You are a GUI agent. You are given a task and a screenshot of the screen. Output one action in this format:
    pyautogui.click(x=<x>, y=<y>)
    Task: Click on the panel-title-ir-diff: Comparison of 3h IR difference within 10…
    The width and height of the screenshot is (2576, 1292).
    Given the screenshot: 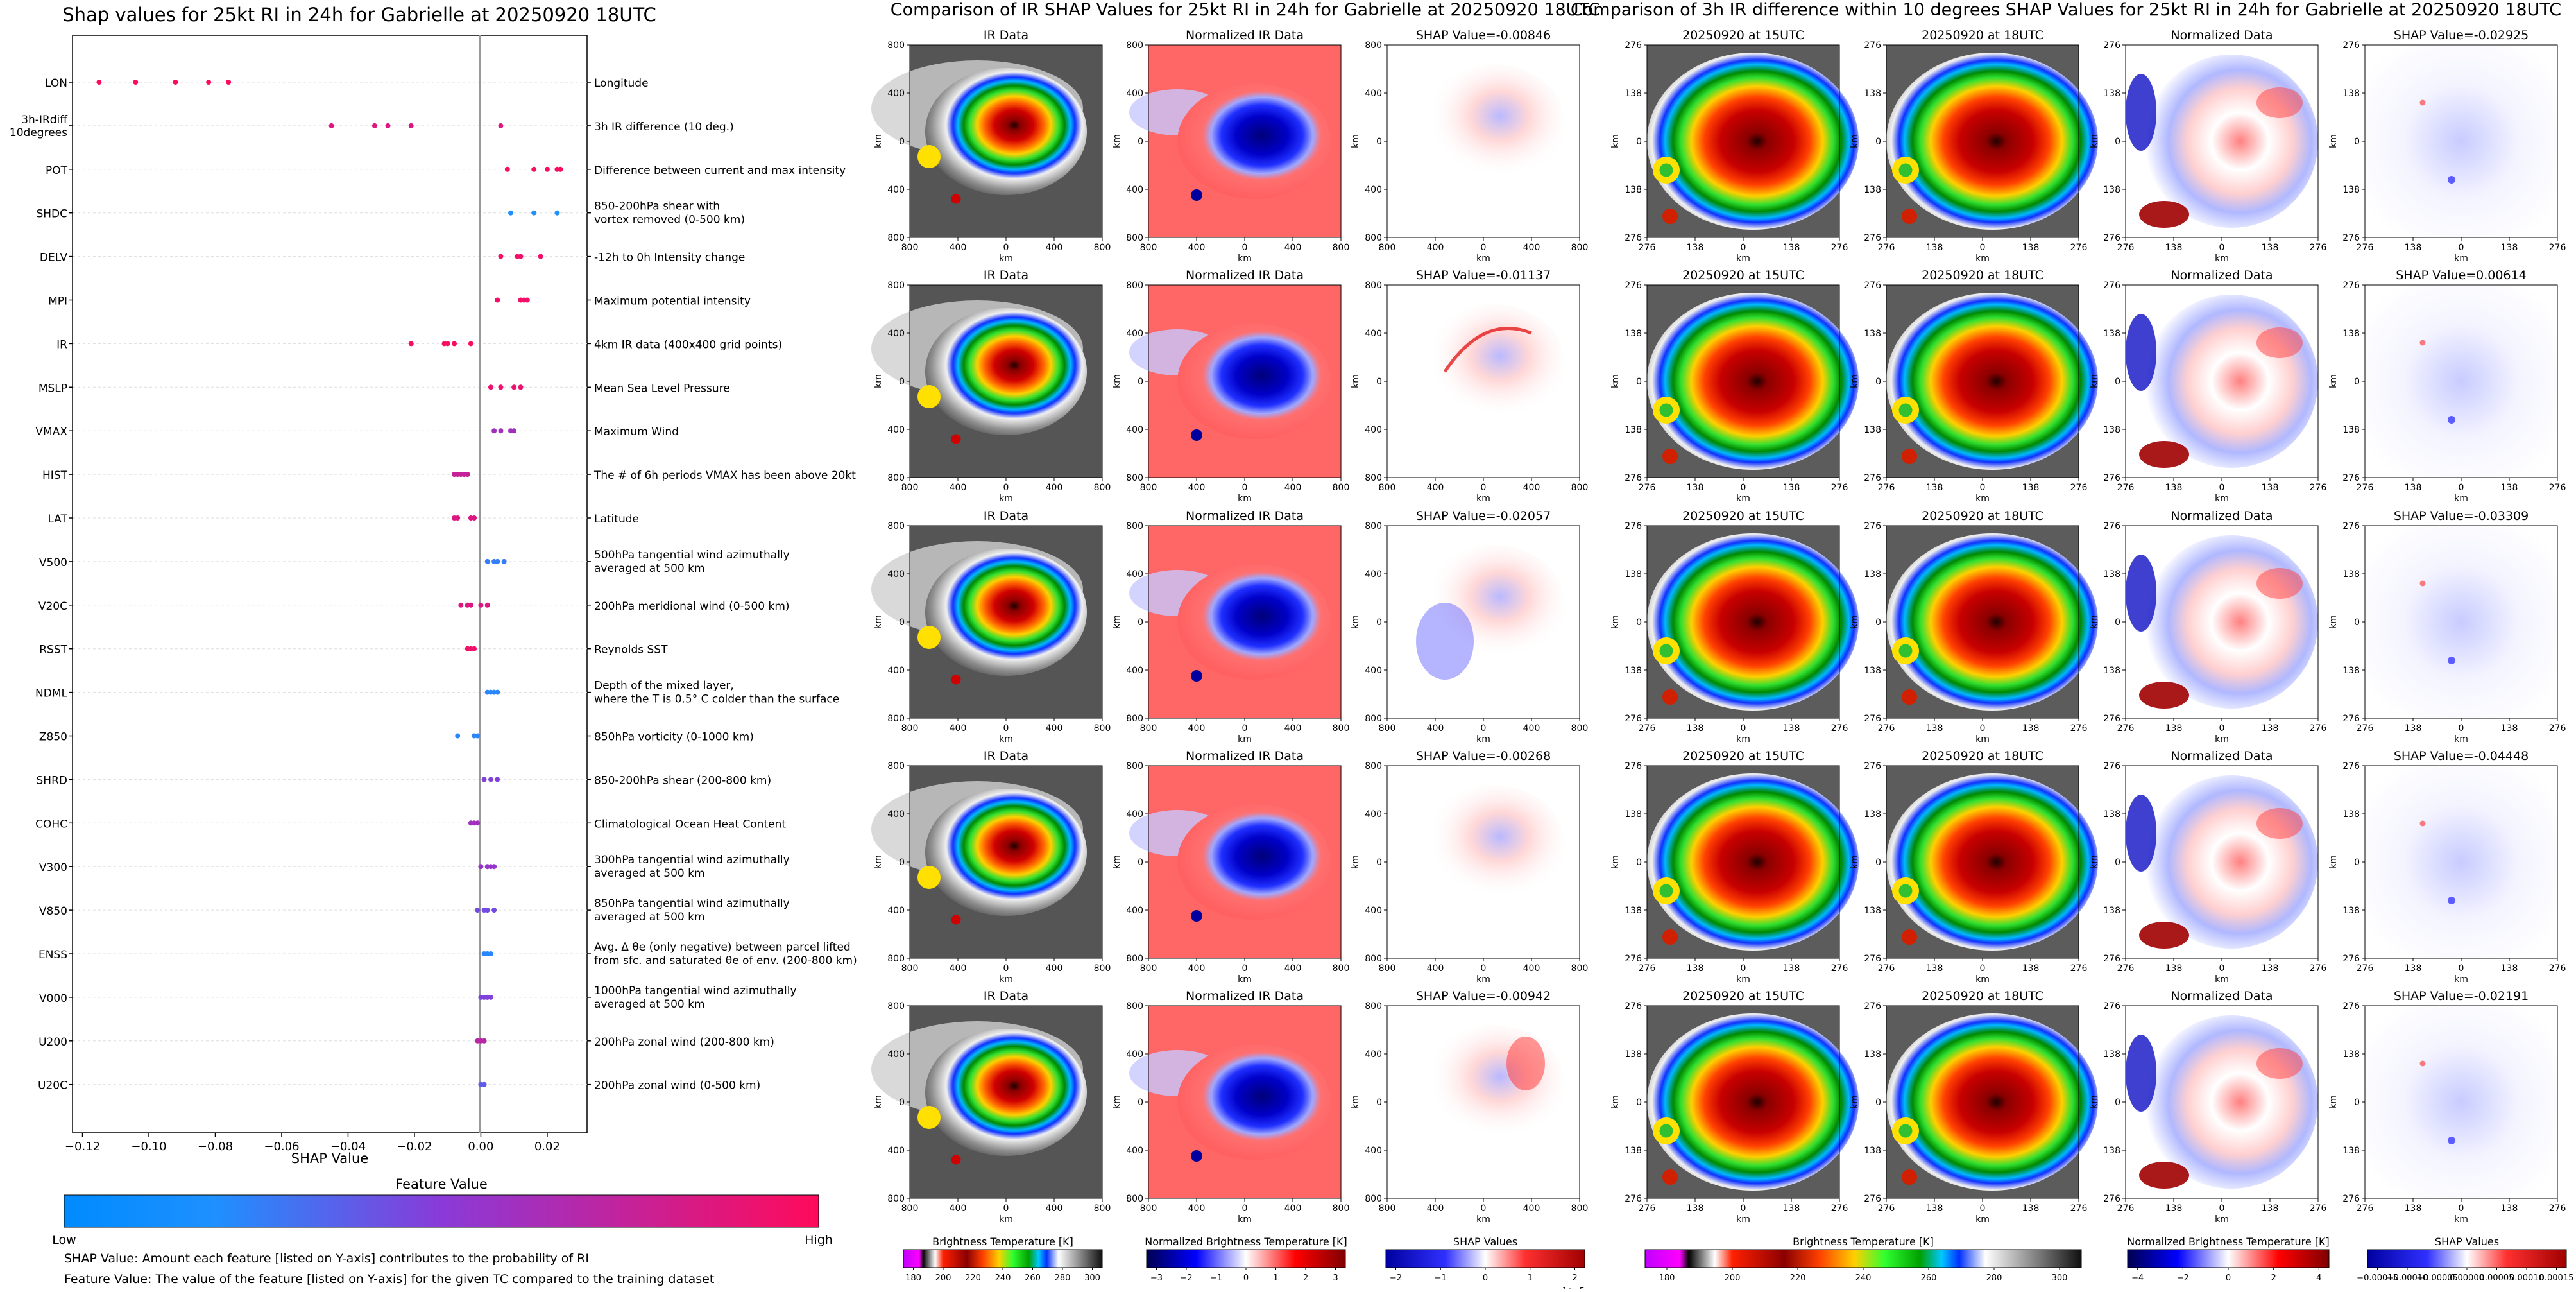 What is the action you would take?
    pyautogui.click(x=2066, y=10)
    